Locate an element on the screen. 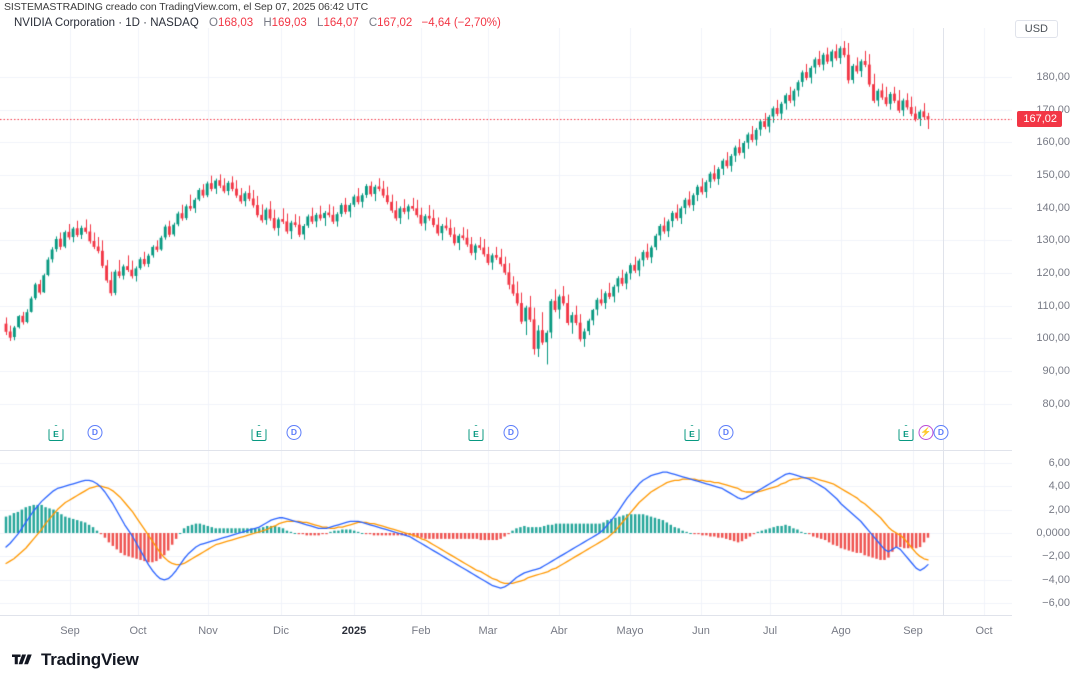  macd-tick: −4,00 is located at coordinates (1056, 579).